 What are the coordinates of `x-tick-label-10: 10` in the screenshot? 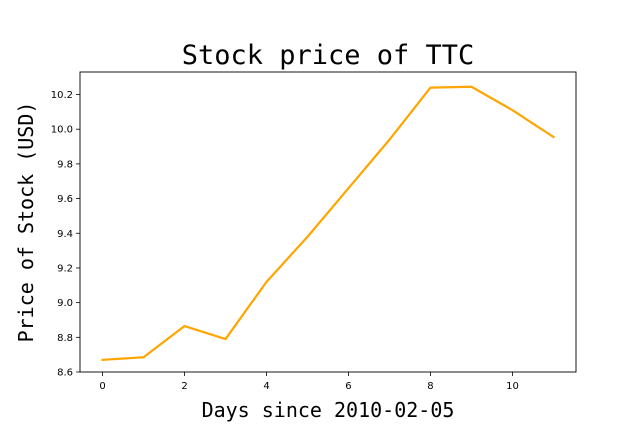 It's located at (512, 386).